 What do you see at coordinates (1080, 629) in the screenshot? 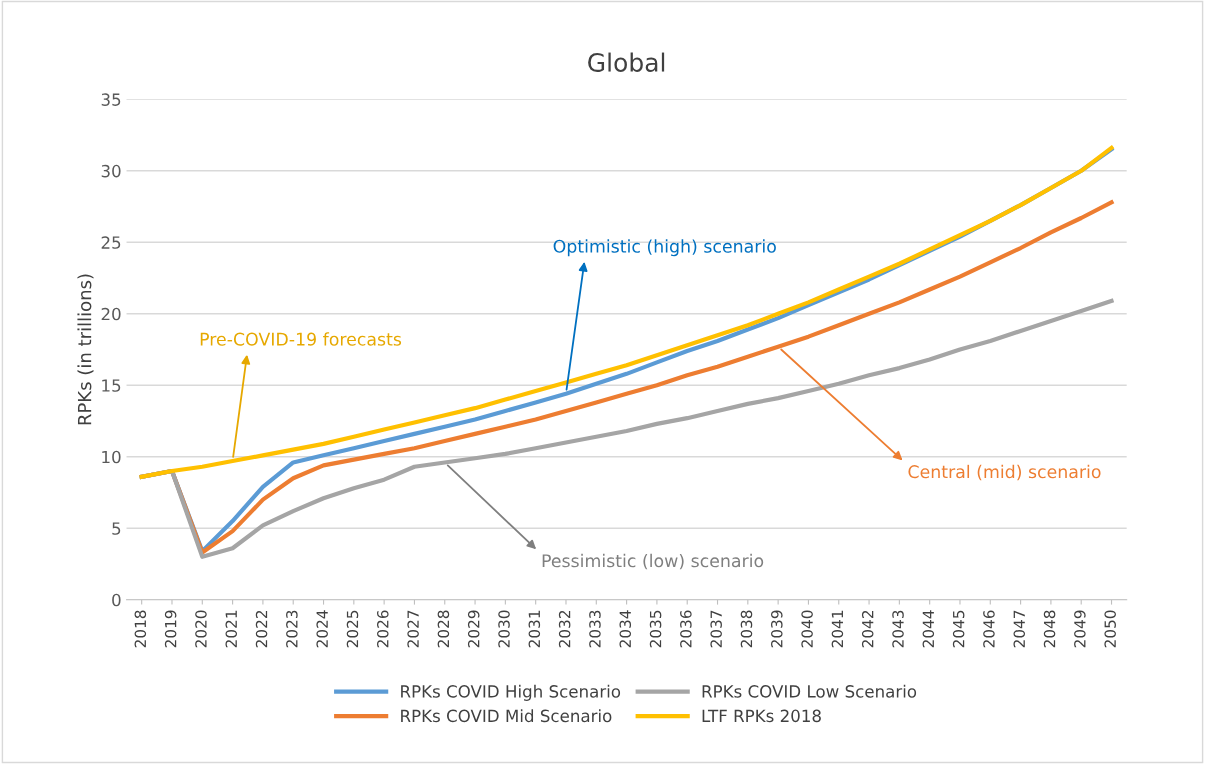
I see `x-tick-label: 2049` at bounding box center [1080, 629].